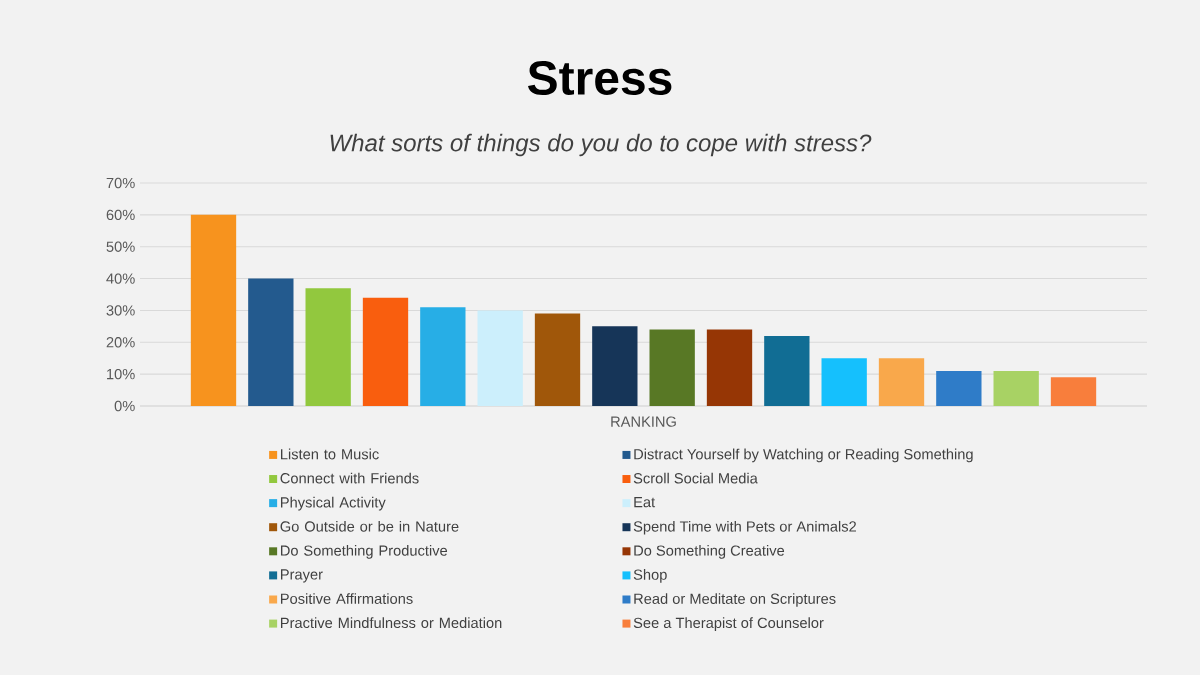 This screenshot has width=1200, height=675. I want to click on legend-label: Scroll Social Media, so click(695, 478).